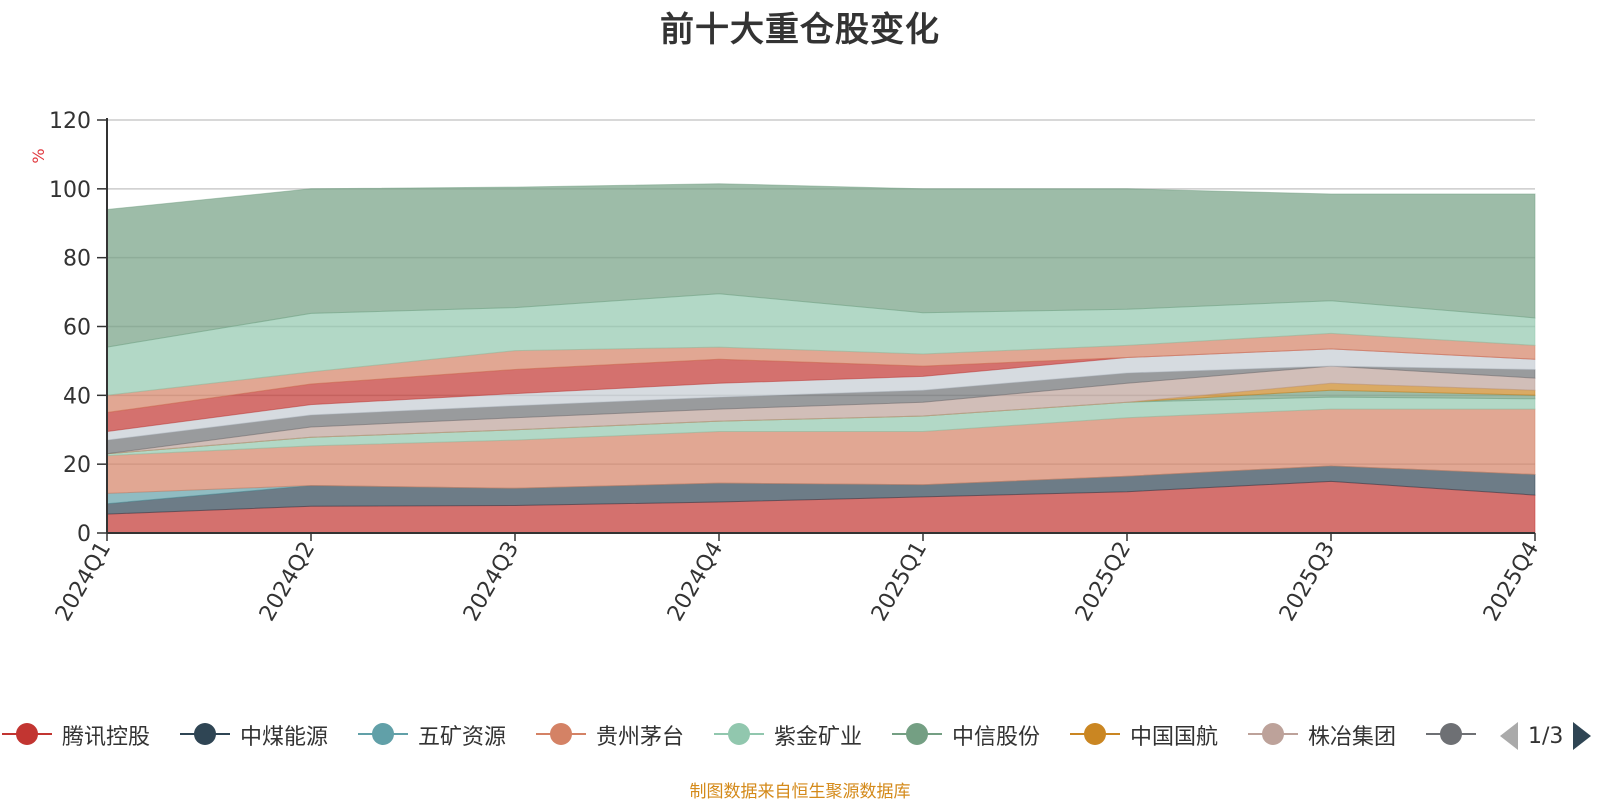 The image size is (1600, 802). I want to click on legend-label: 腾讯控股, so click(106, 737).